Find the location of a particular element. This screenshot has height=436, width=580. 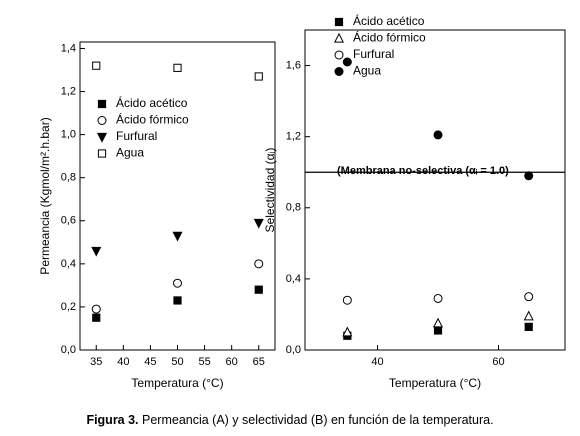

x-tick-label: 35 is located at coordinates (96, 362).